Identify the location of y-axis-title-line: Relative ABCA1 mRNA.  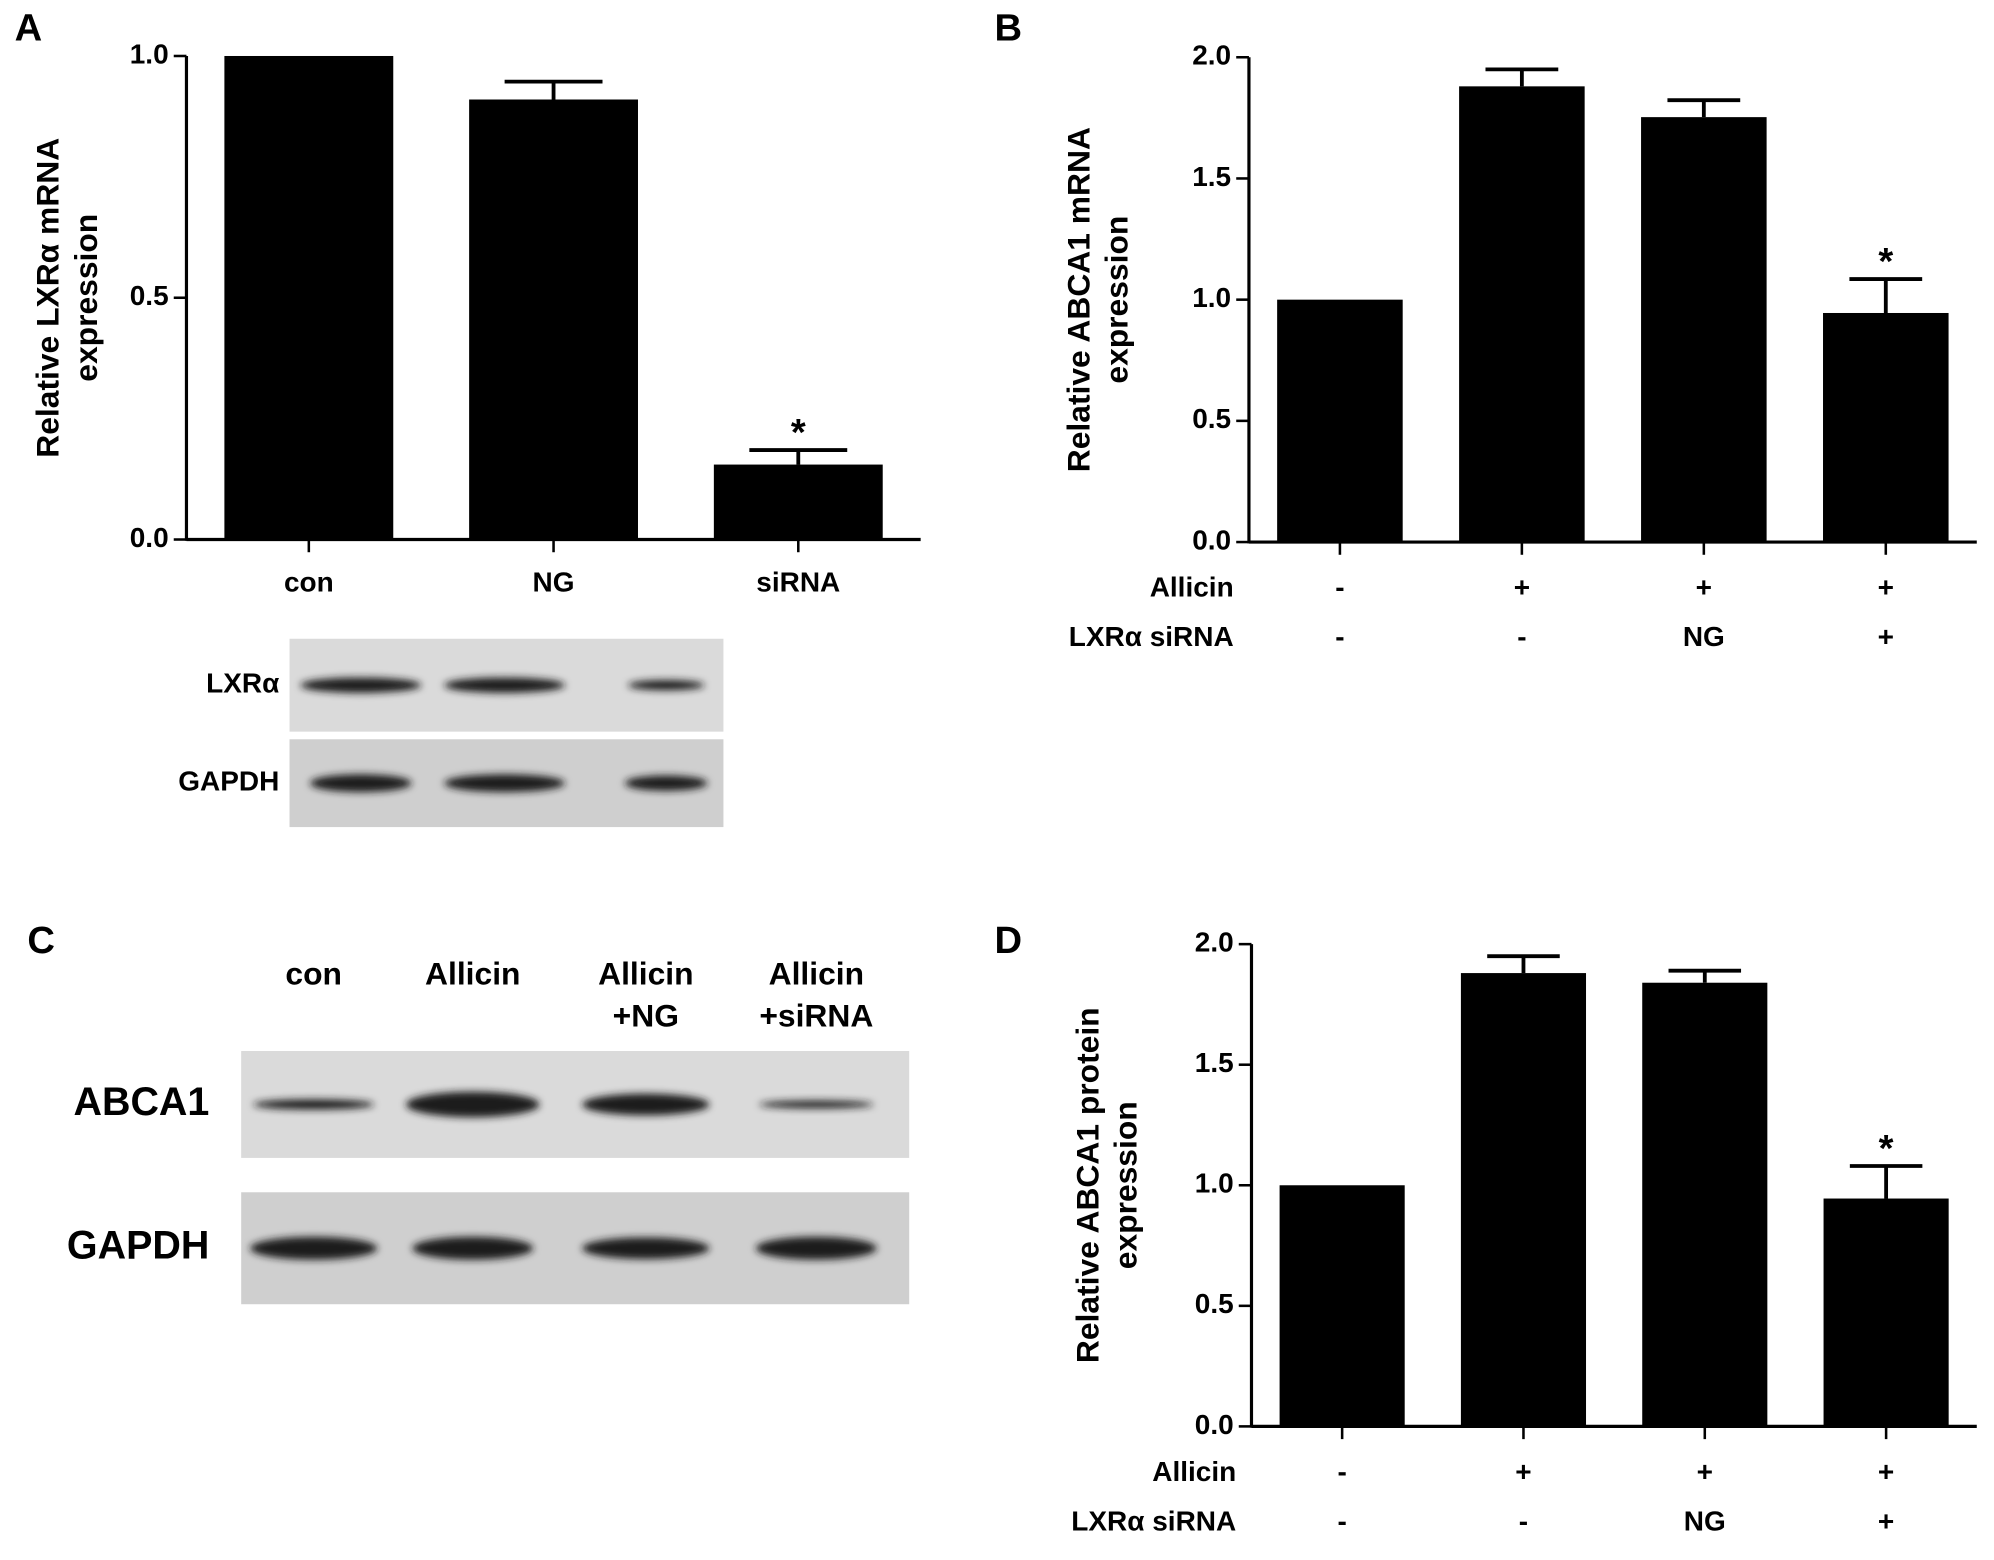
(1078, 299).